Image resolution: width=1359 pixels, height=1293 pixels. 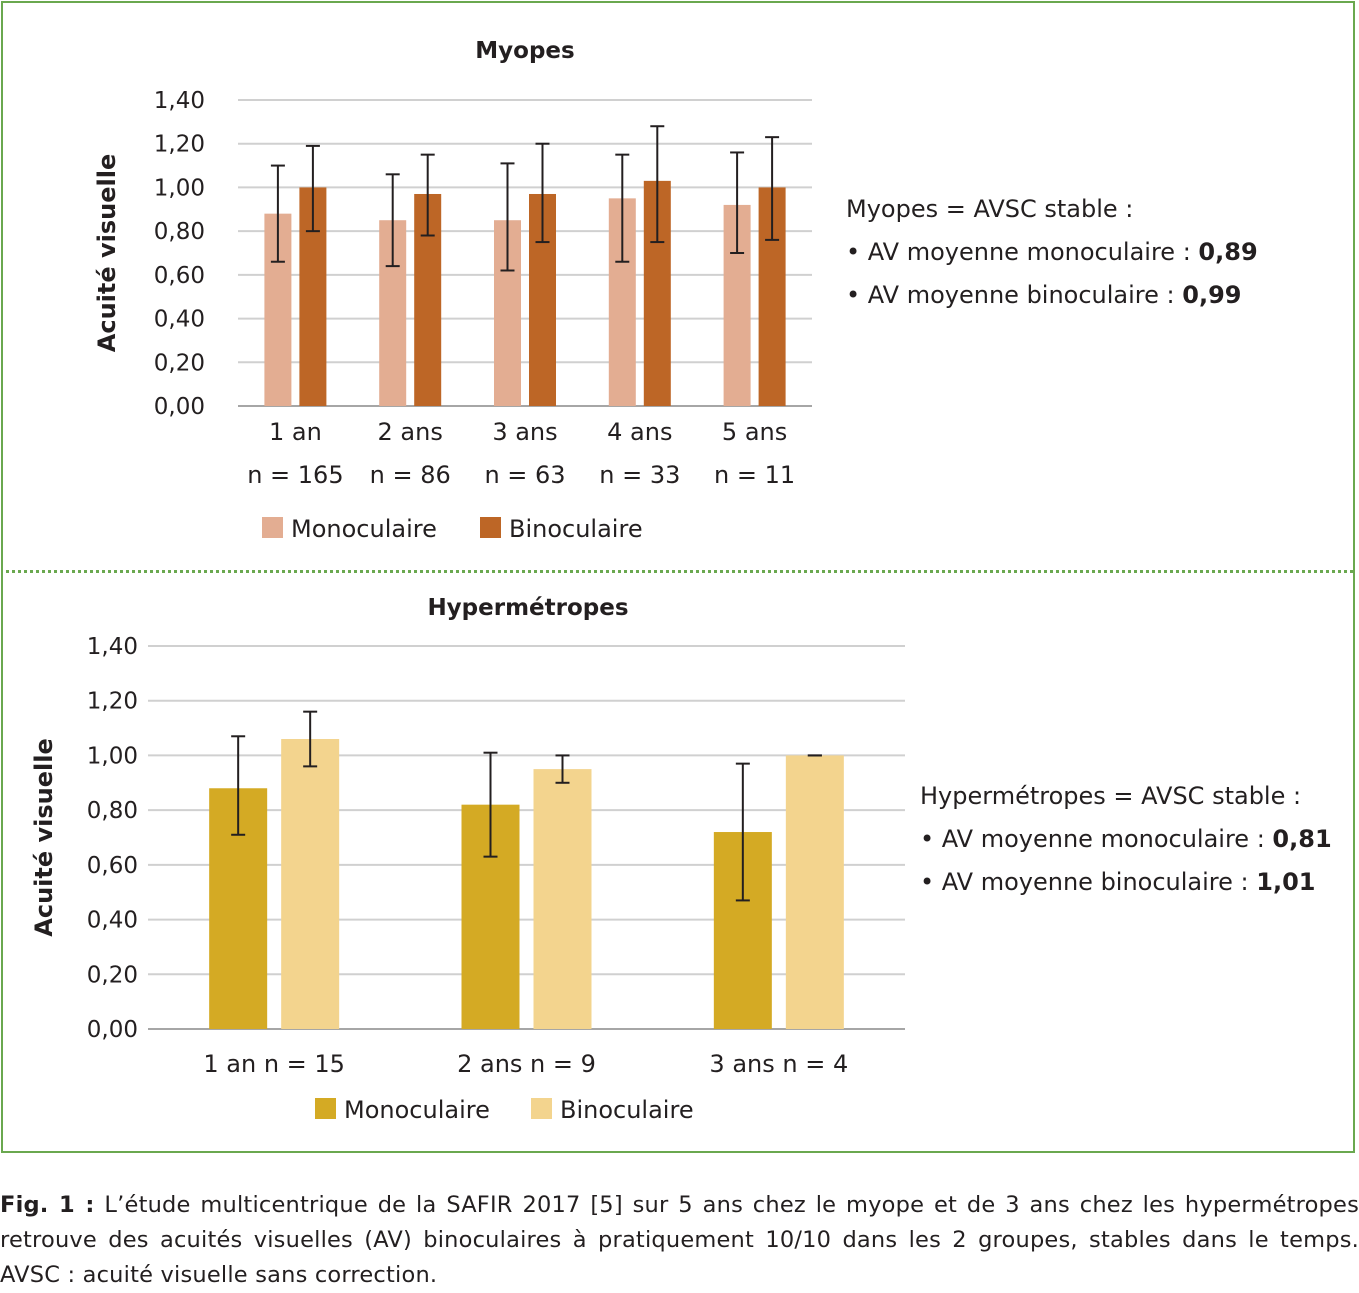 I want to click on chart-title: Hypermétropes, so click(x=527, y=608).